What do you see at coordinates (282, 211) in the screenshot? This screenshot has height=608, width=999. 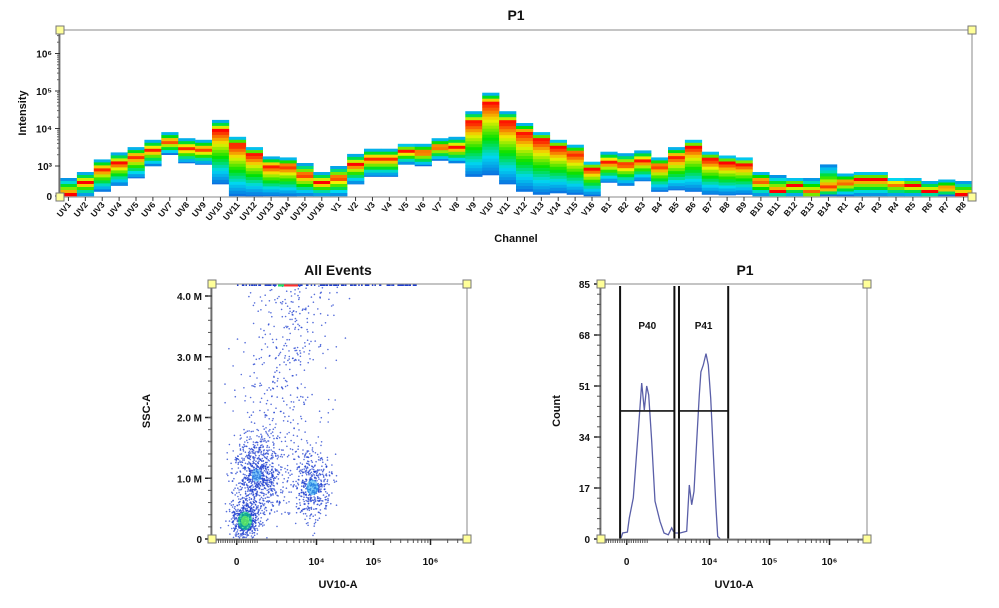 I see `x-tick-label: UV14` at bounding box center [282, 211].